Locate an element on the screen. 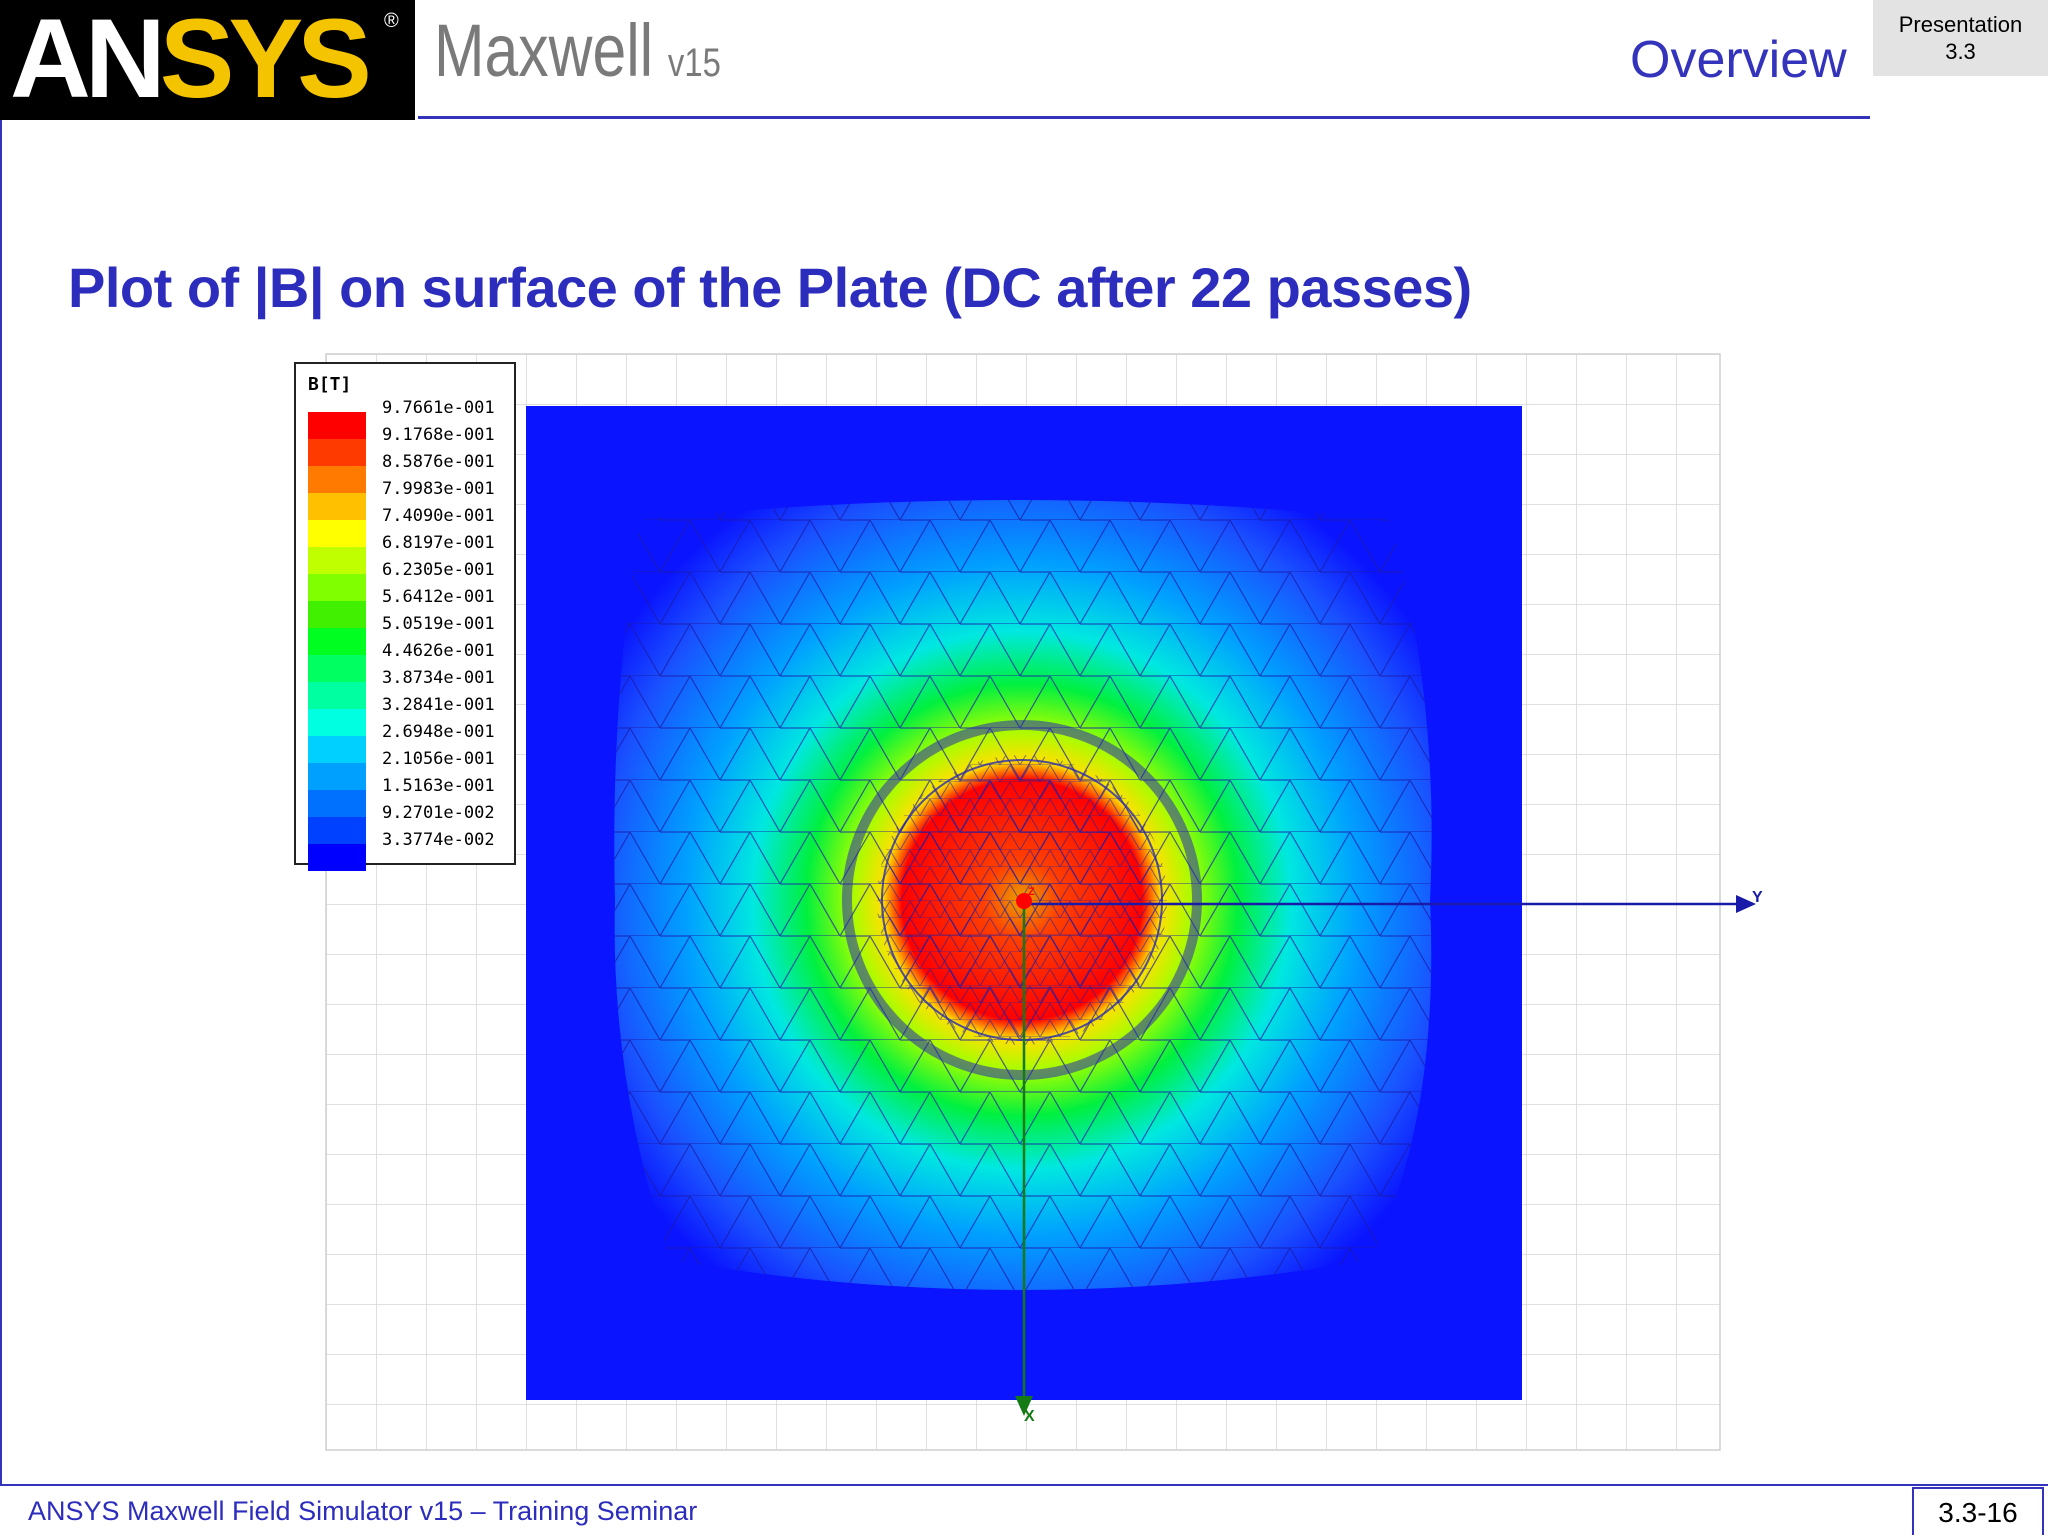 The image size is (2048, 1537). legend-value: 3.8734e-001 is located at coordinates (438, 678).